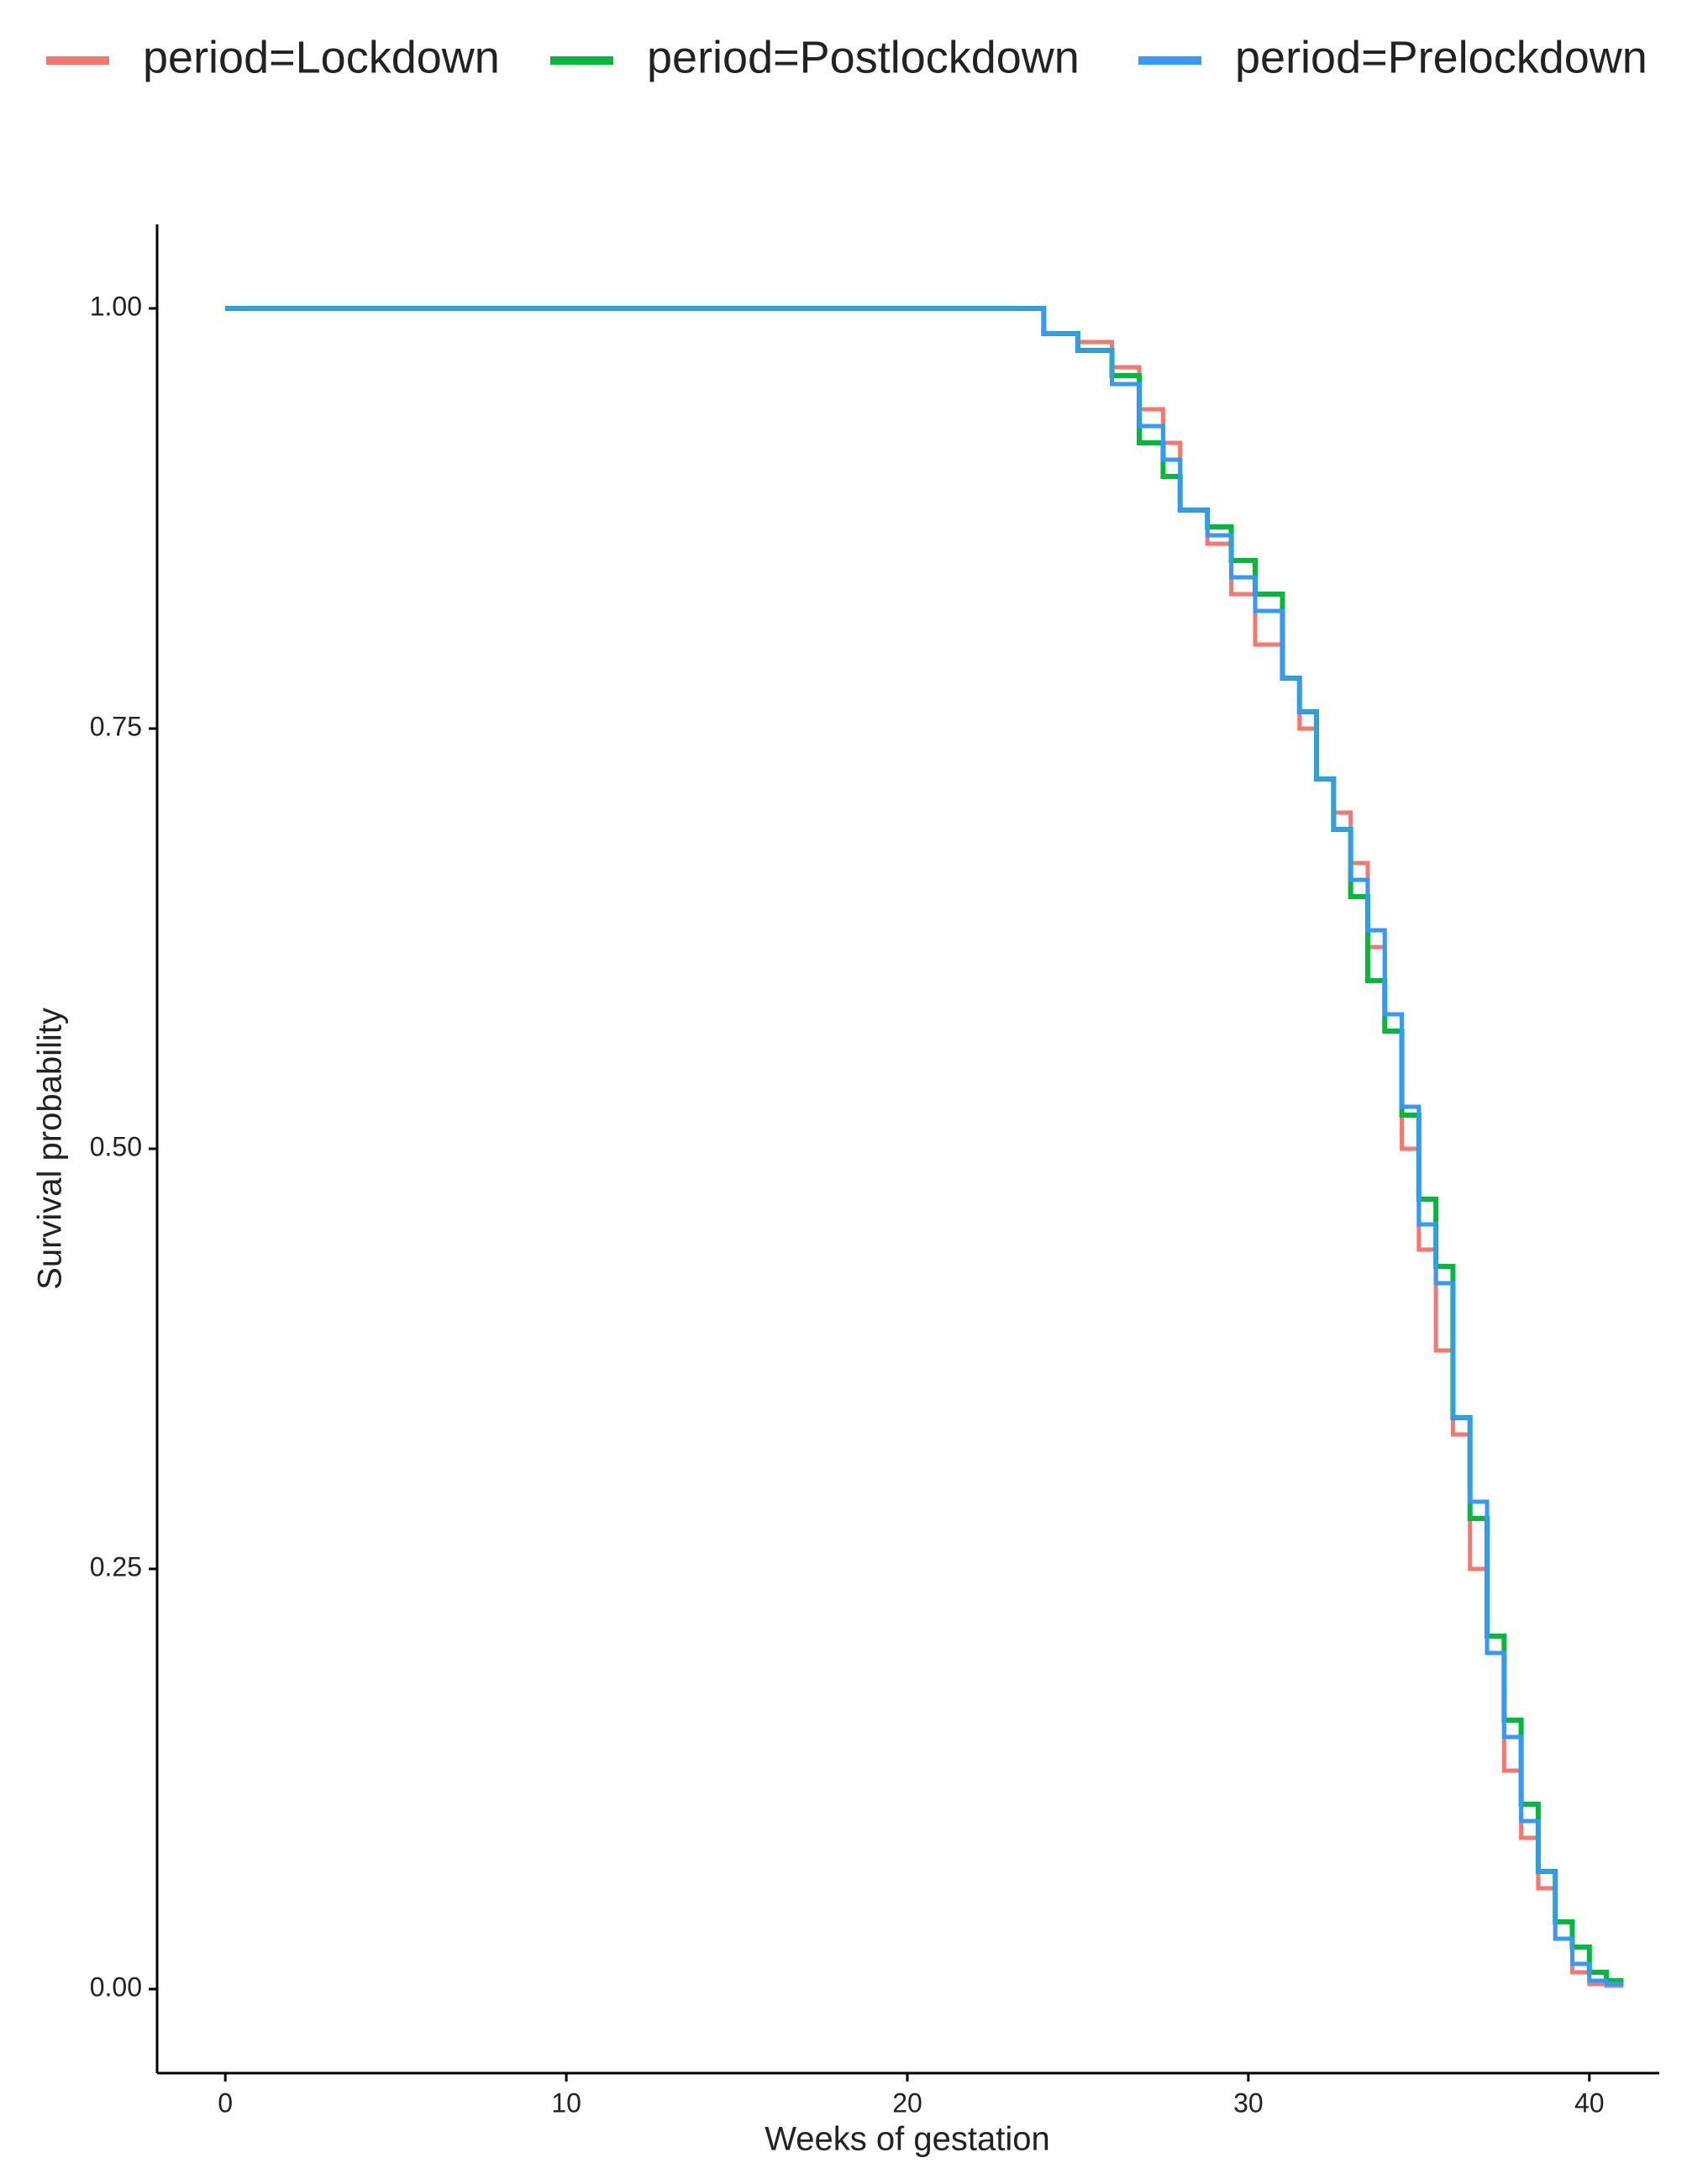 This screenshot has height=2179, width=1708. Describe the element at coordinates (907, 2102) in the screenshot. I see `x-tick-label: 20` at that location.